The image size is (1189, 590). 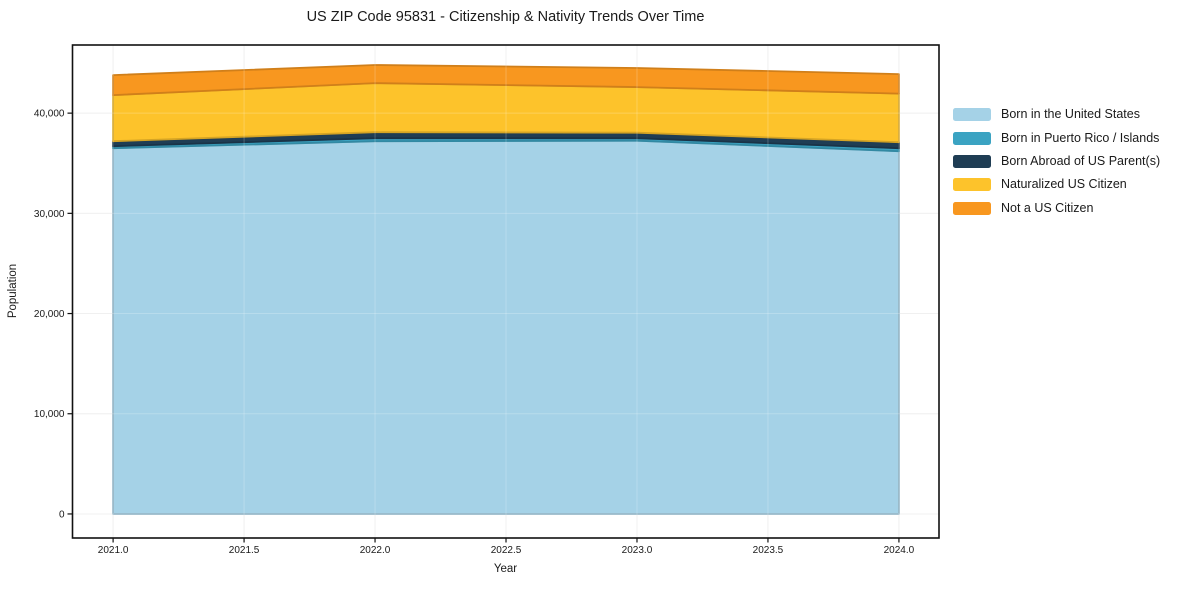 I want to click on x-tick-label: 2024.0, so click(x=899, y=550).